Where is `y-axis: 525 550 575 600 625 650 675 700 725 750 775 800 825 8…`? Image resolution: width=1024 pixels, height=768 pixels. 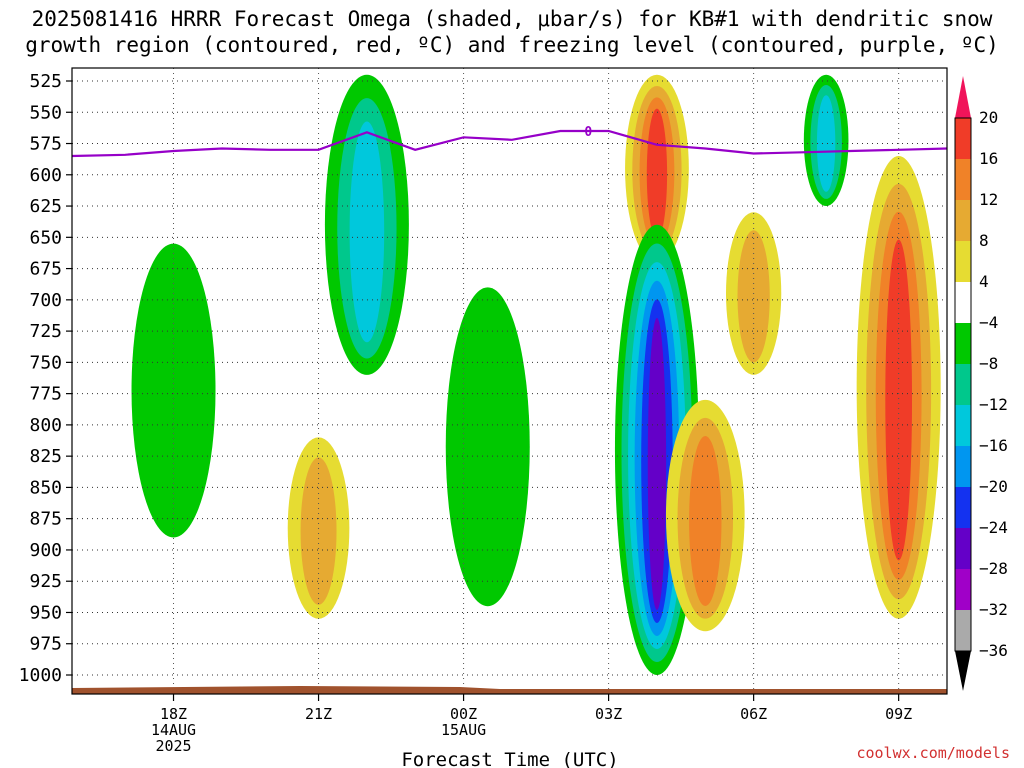
y-axis: 525 550 575 600 625 650 675 700 725 750 775 800 825 8… is located at coordinates (45, 378).